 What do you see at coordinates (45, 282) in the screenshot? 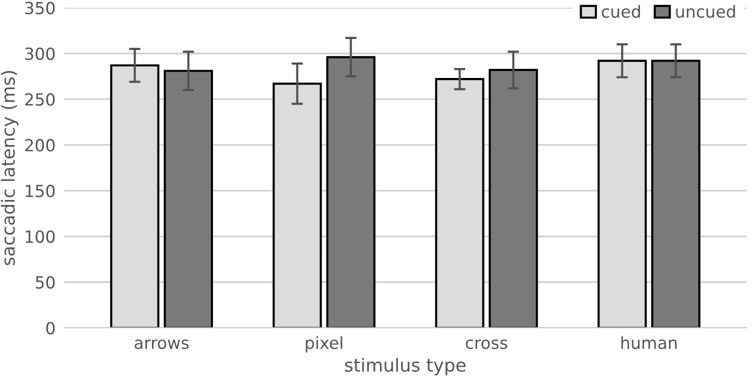
I see `y-tick-label: 50` at bounding box center [45, 282].